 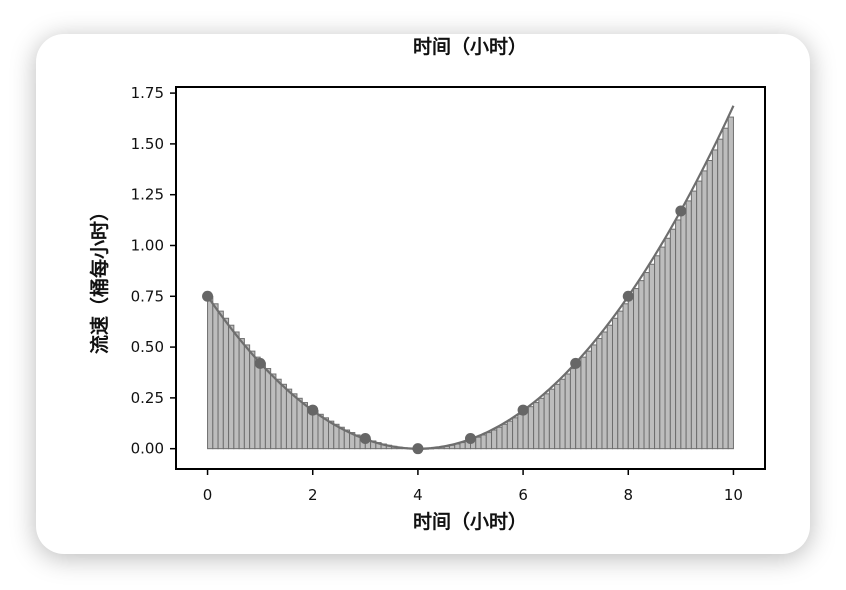 I want to click on y-tick-label: 1.50, so click(x=147, y=144).